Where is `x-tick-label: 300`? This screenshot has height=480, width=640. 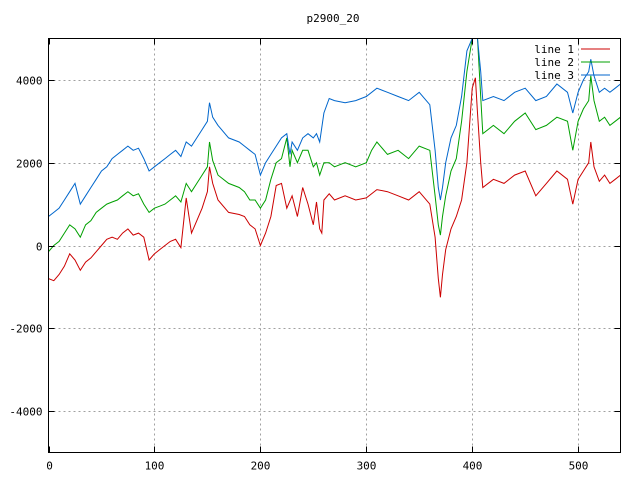
x-tick-label: 300 is located at coordinates (367, 466).